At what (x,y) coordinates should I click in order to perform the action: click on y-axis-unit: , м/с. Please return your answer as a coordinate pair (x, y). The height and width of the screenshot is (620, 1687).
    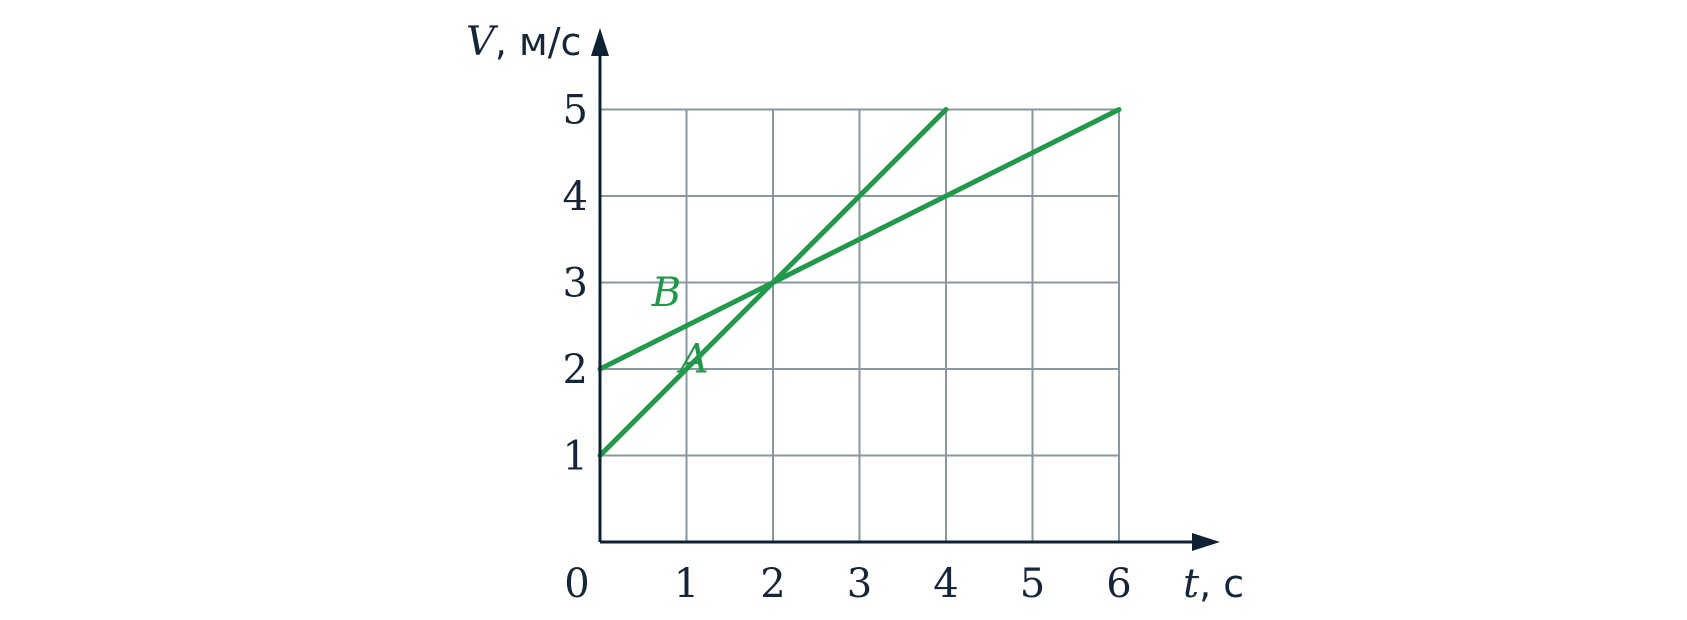
    Looking at the image, I should click on (538, 42).